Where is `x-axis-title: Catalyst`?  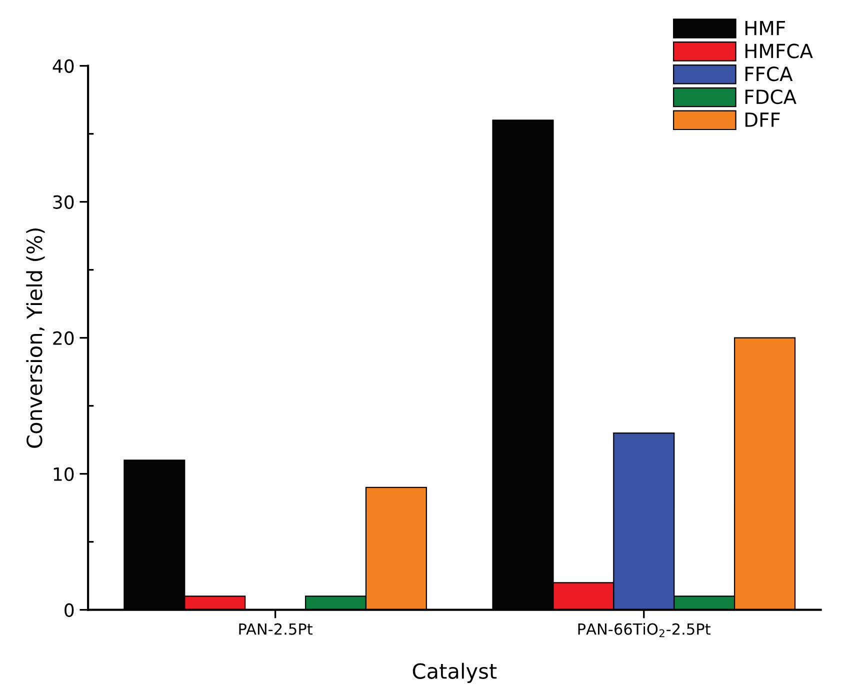 x-axis-title: Catalyst is located at coordinates (454, 672).